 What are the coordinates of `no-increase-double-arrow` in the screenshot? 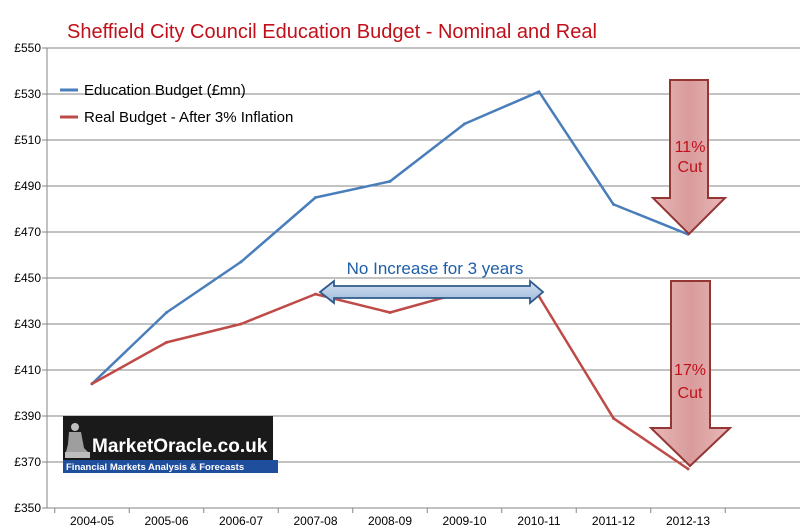 It's located at (431, 292).